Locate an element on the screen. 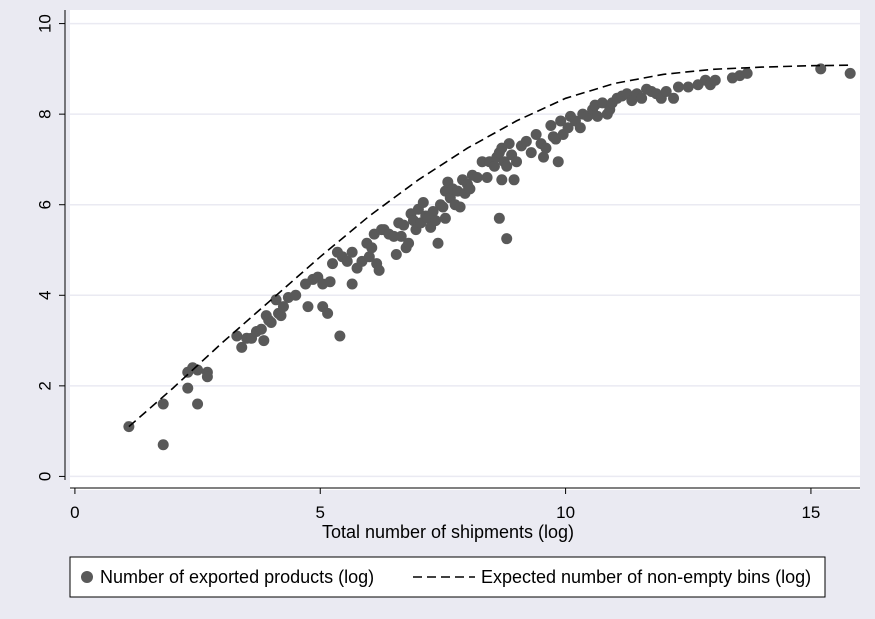  y-tick-label: 4 is located at coordinates (45, 295).